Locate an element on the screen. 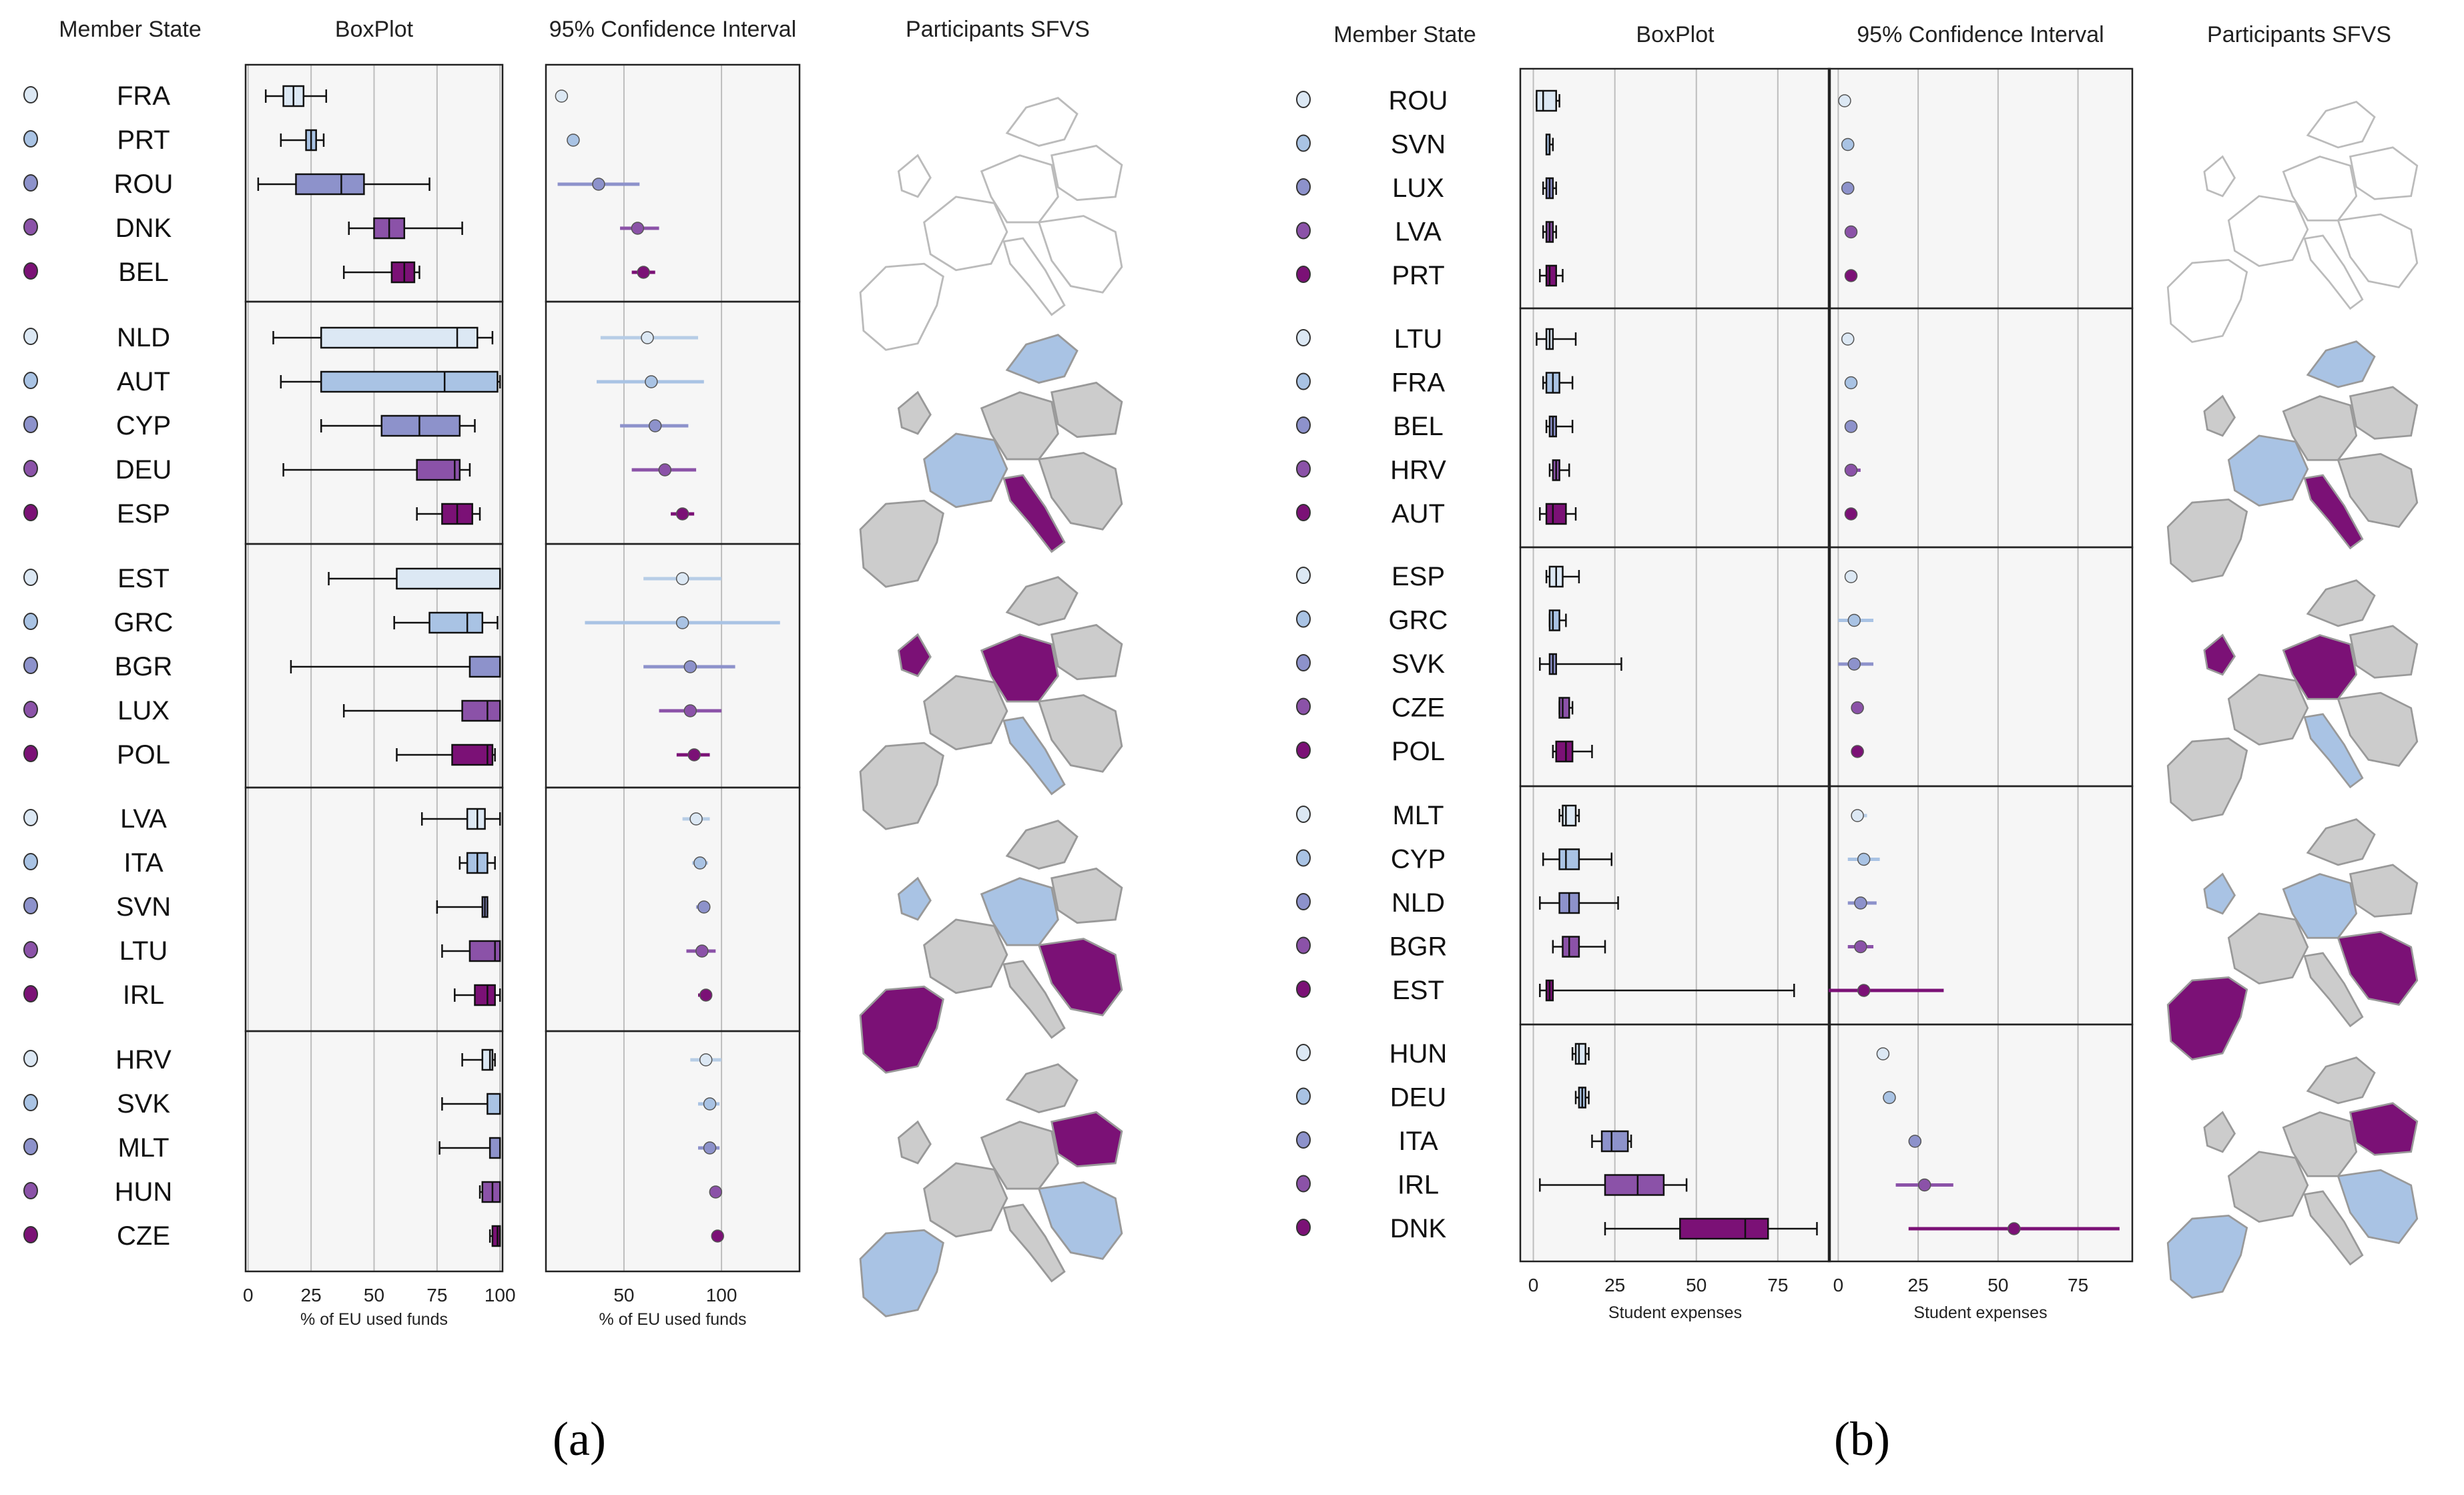  ci-tick-label: 25 is located at coordinates (1919, 1285).